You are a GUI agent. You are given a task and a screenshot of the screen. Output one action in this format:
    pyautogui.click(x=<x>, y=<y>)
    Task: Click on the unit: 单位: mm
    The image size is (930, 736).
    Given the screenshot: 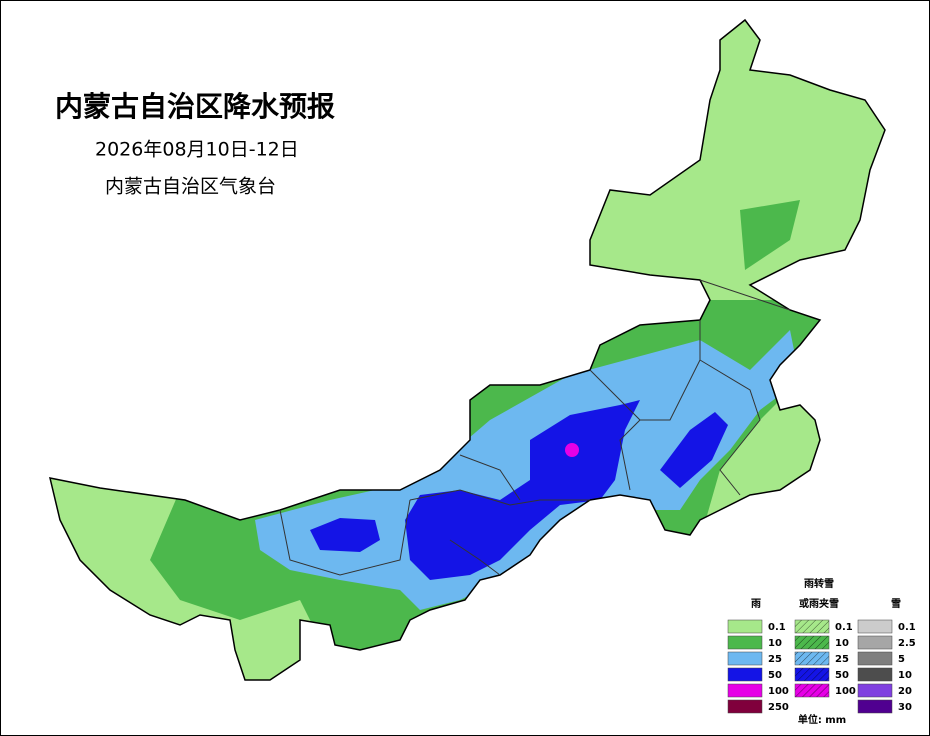 What is the action you would take?
    pyautogui.click(x=822, y=719)
    